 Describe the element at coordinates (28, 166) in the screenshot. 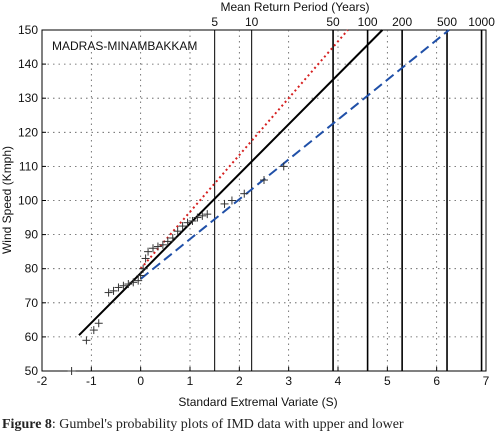

I see `y-tick-label: 110` at that location.